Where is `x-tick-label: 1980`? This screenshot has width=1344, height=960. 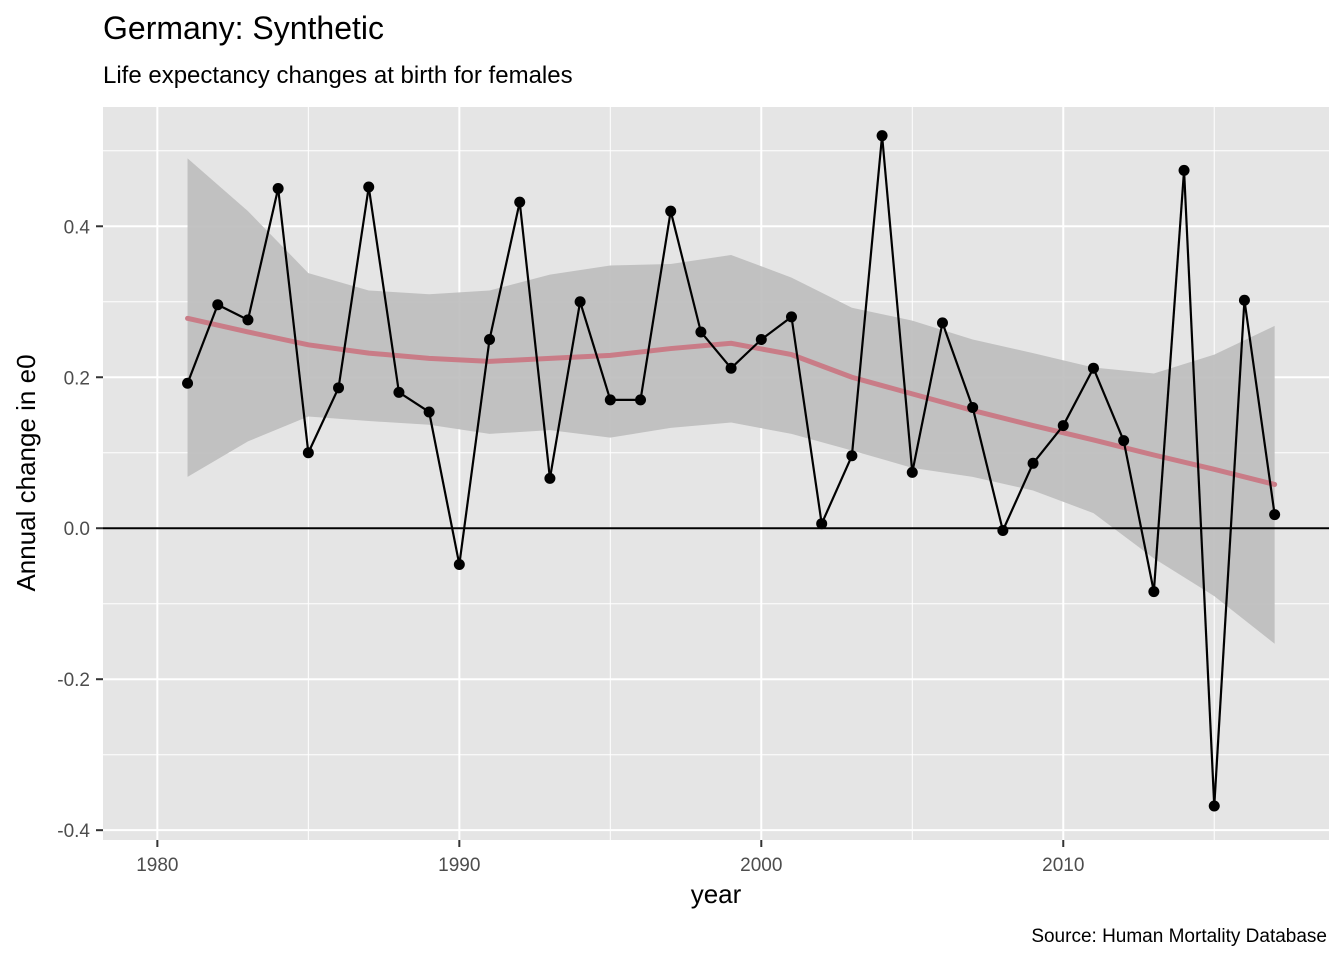 x-tick-label: 1980 is located at coordinates (157, 865).